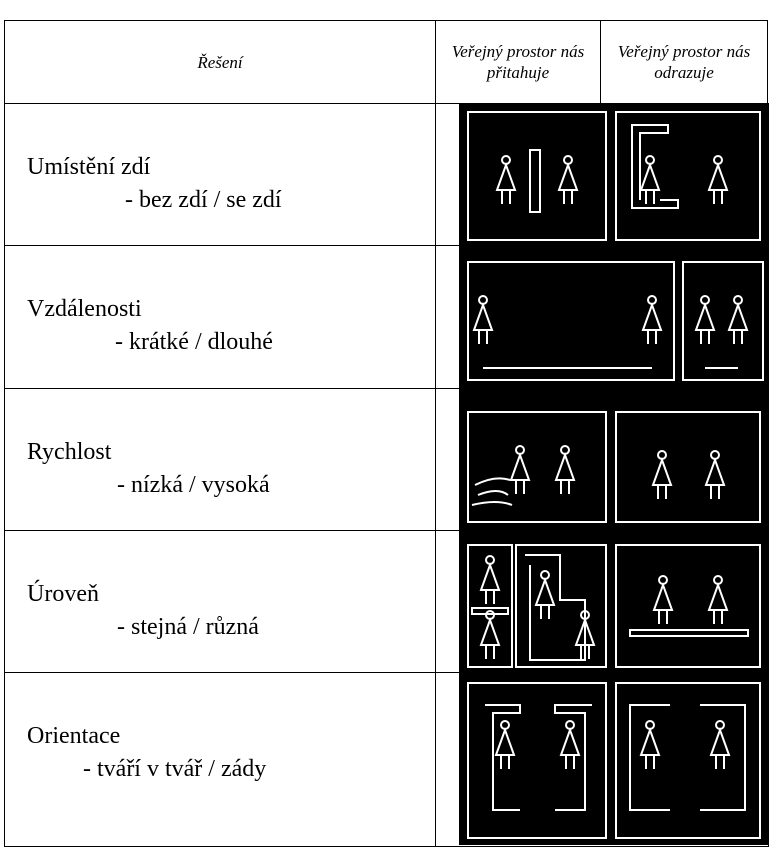  I want to click on header-text: Veřejný prostor nás odrazuje, so click(684, 62).